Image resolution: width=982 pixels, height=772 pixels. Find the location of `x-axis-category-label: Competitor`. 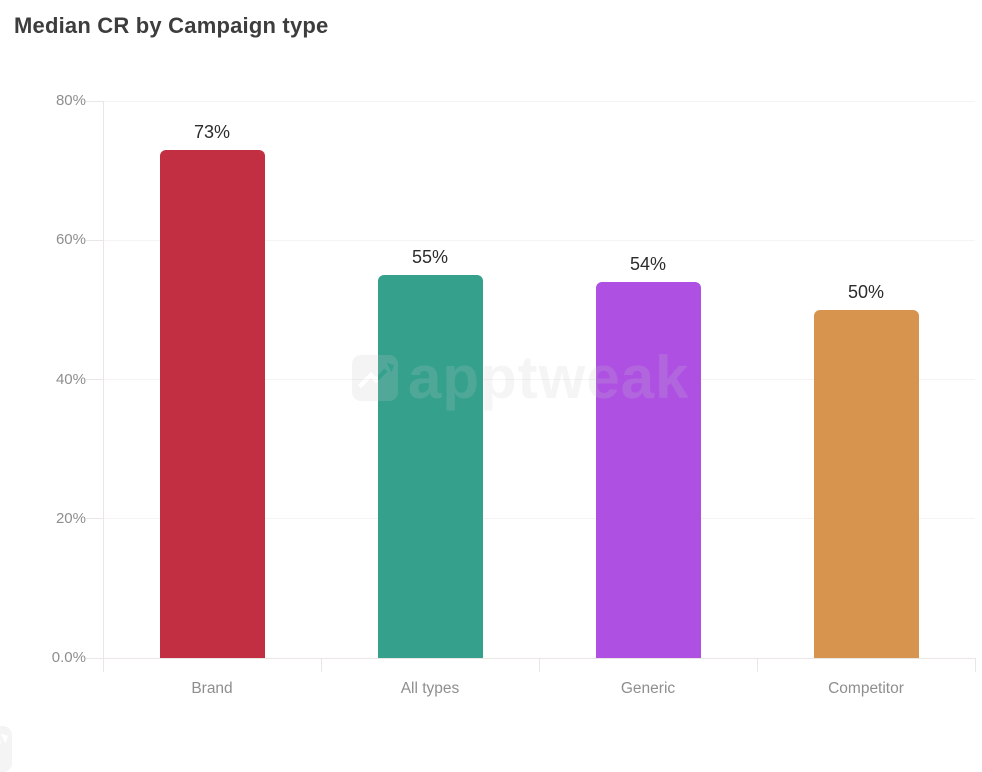

x-axis-category-label: Competitor is located at coordinates (866, 688).